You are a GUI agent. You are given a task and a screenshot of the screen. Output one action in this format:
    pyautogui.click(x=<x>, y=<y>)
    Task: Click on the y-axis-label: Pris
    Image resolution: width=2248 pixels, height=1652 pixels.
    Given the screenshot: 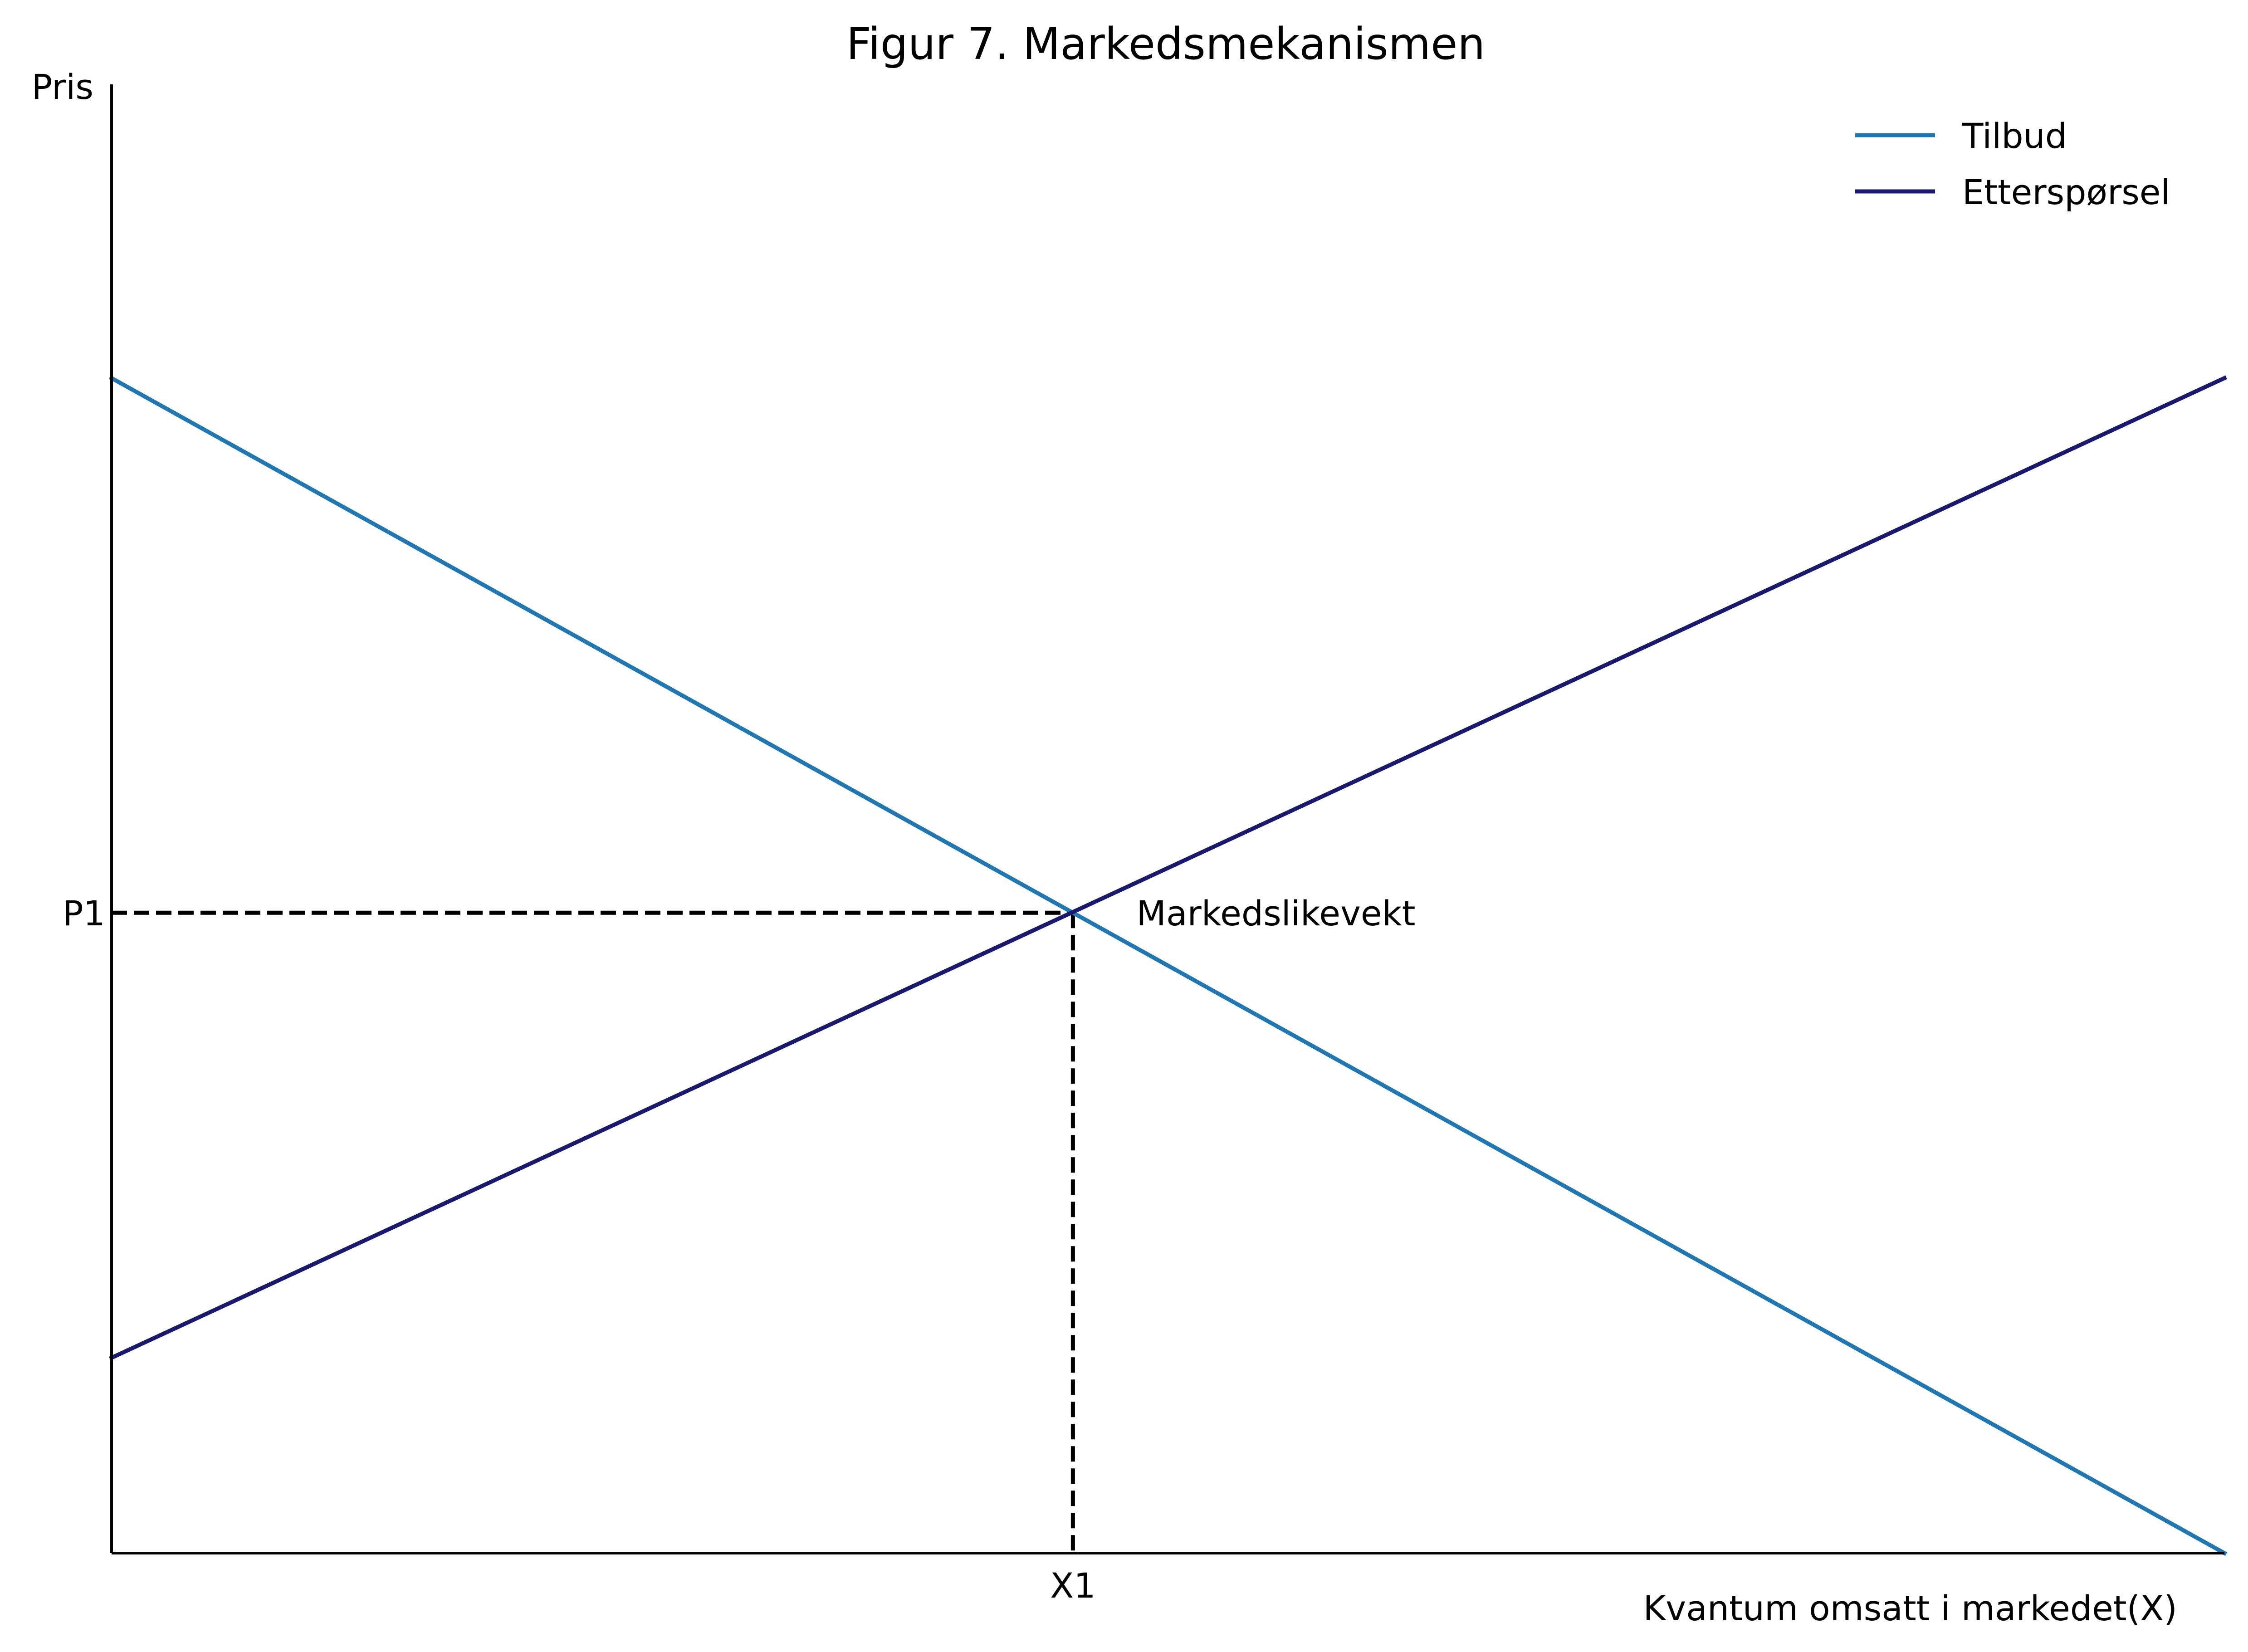 What is the action you would take?
    pyautogui.click(x=62, y=87)
    